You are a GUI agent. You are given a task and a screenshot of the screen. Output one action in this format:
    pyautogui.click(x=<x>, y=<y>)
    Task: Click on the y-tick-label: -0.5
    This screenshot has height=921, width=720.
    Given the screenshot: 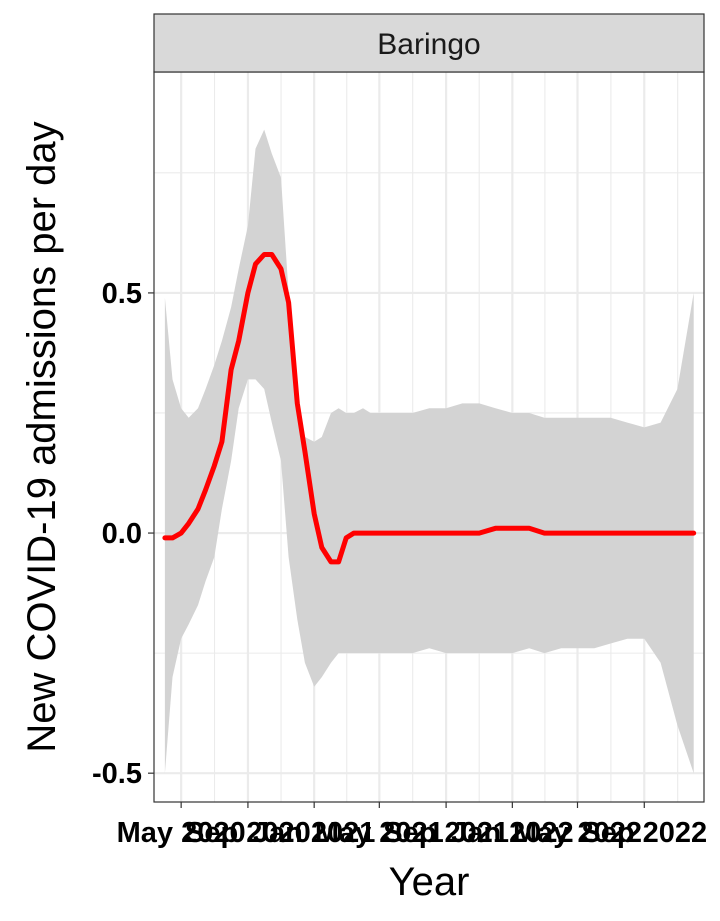 What is the action you would take?
    pyautogui.click(x=117, y=774)
    